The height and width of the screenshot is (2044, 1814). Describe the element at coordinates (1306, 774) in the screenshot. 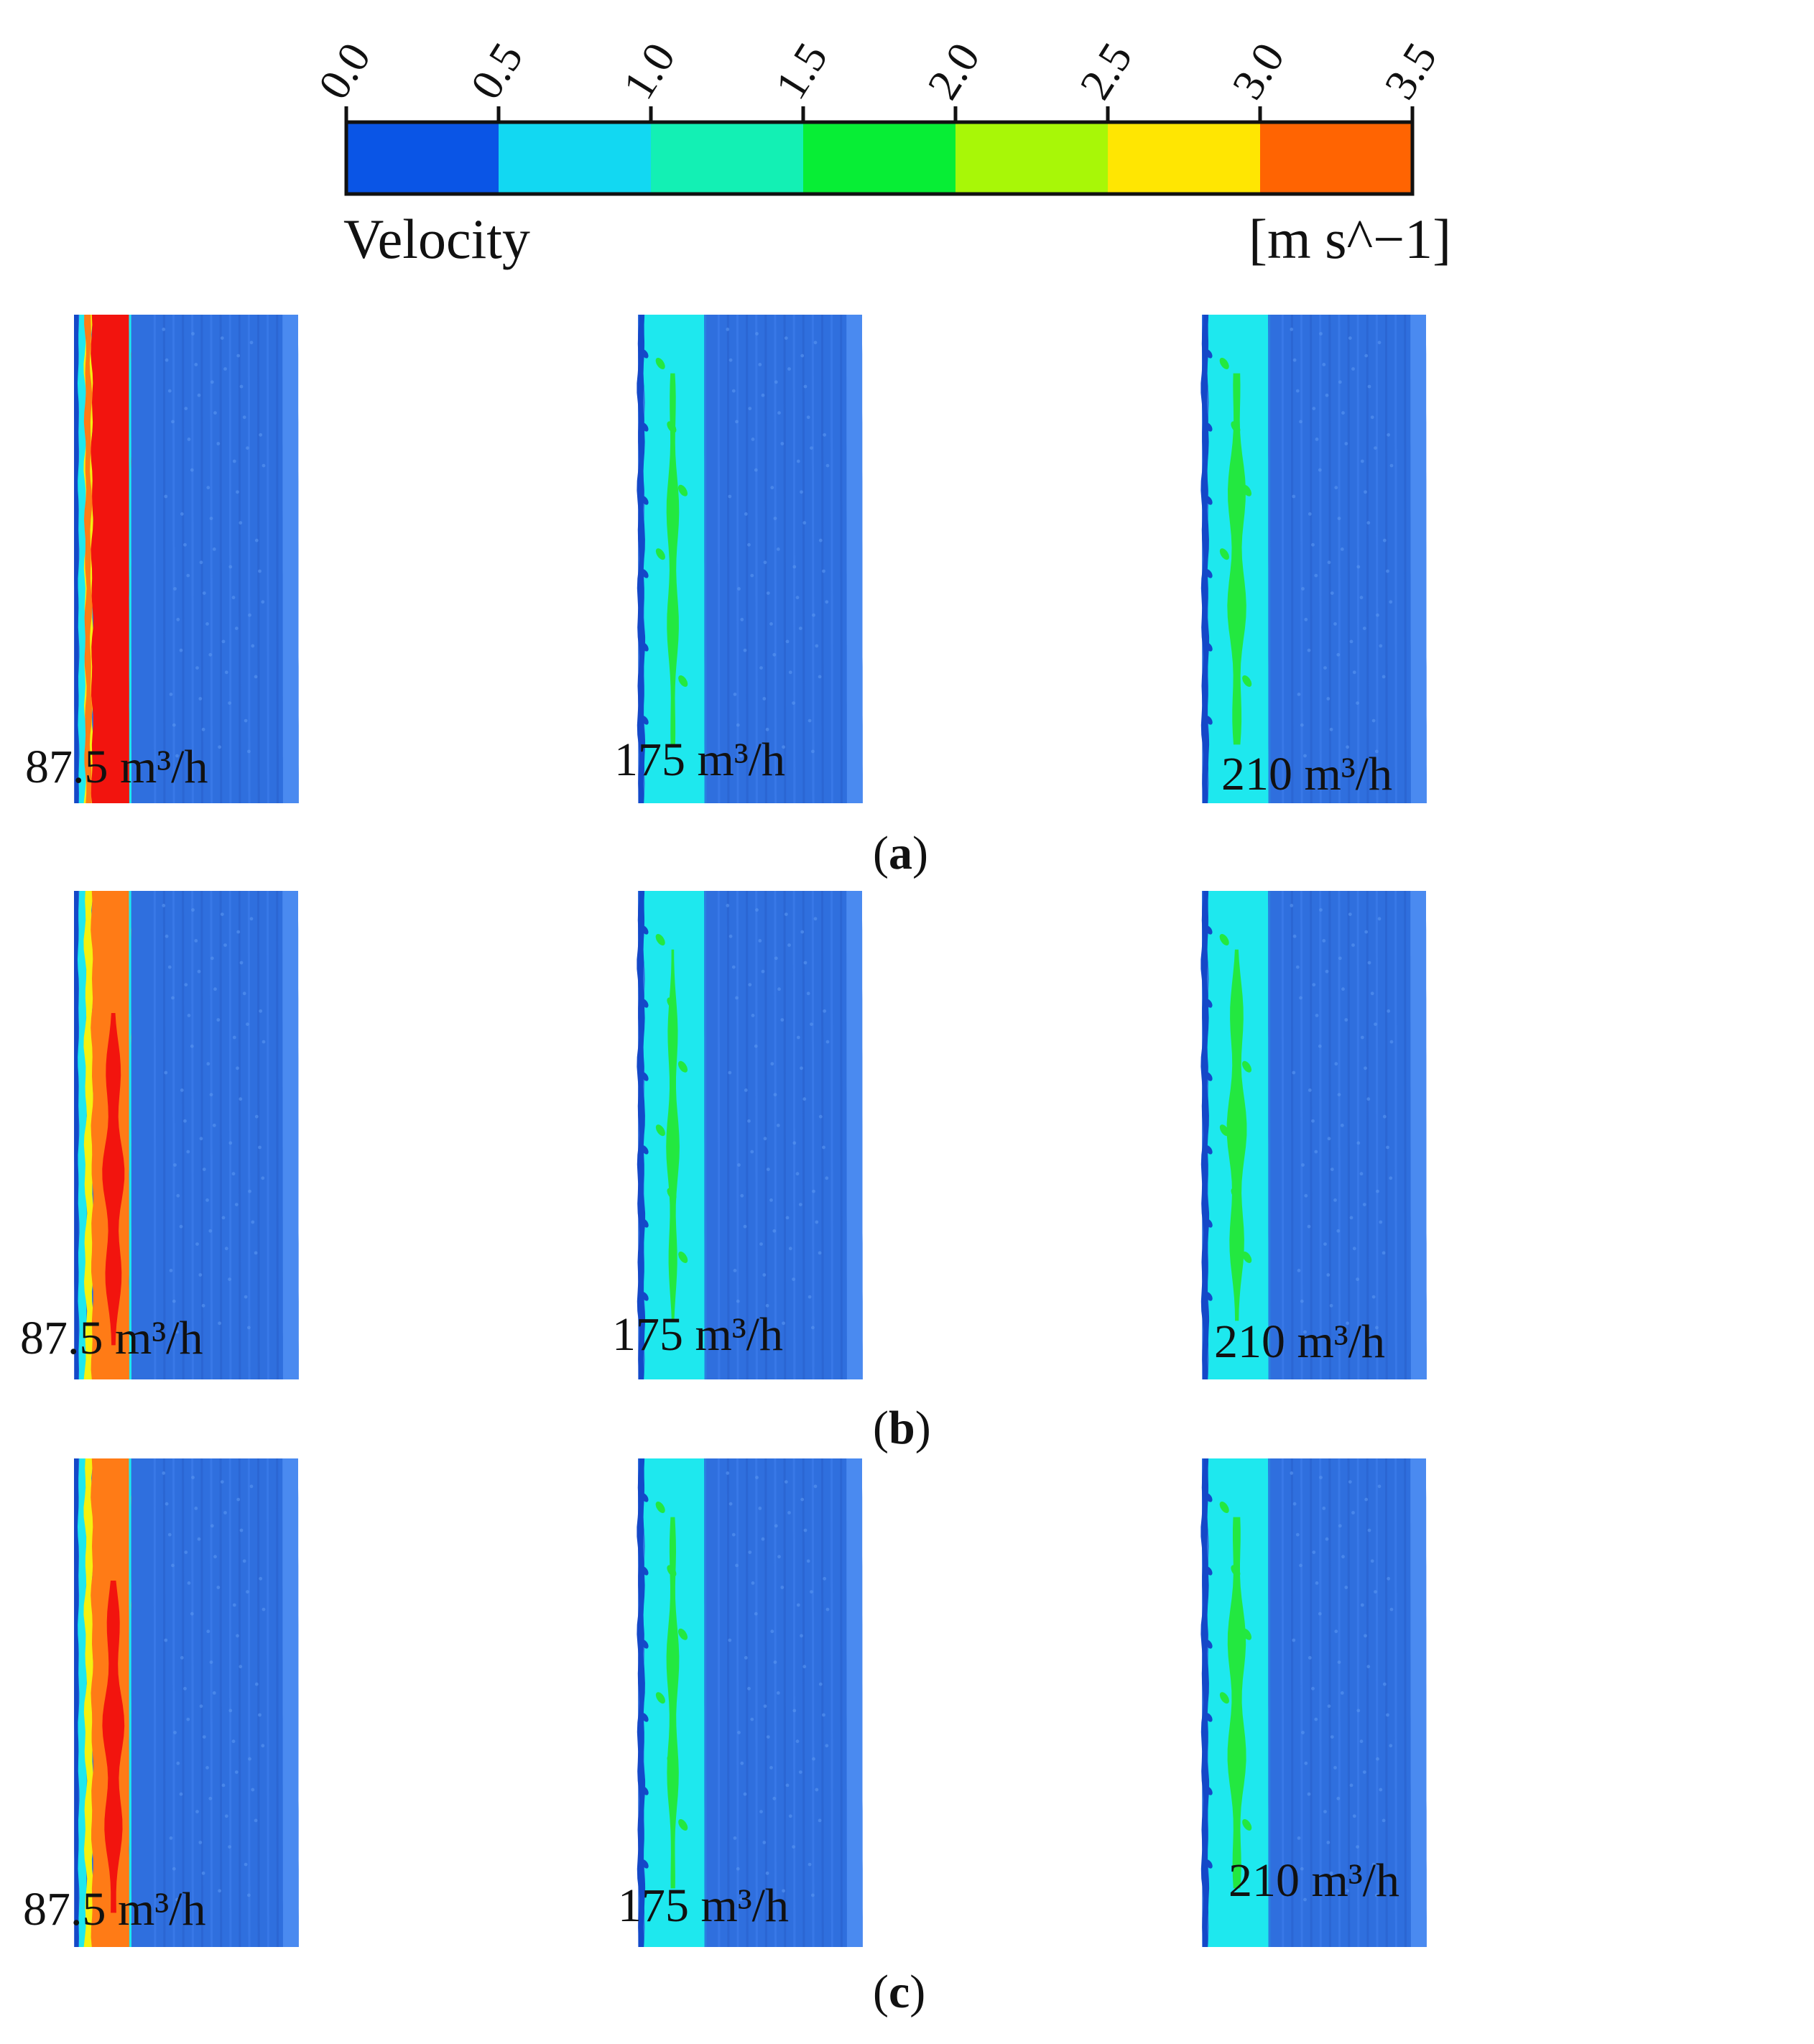

I see `panel-flow-label: 210 m³/h` at that location.